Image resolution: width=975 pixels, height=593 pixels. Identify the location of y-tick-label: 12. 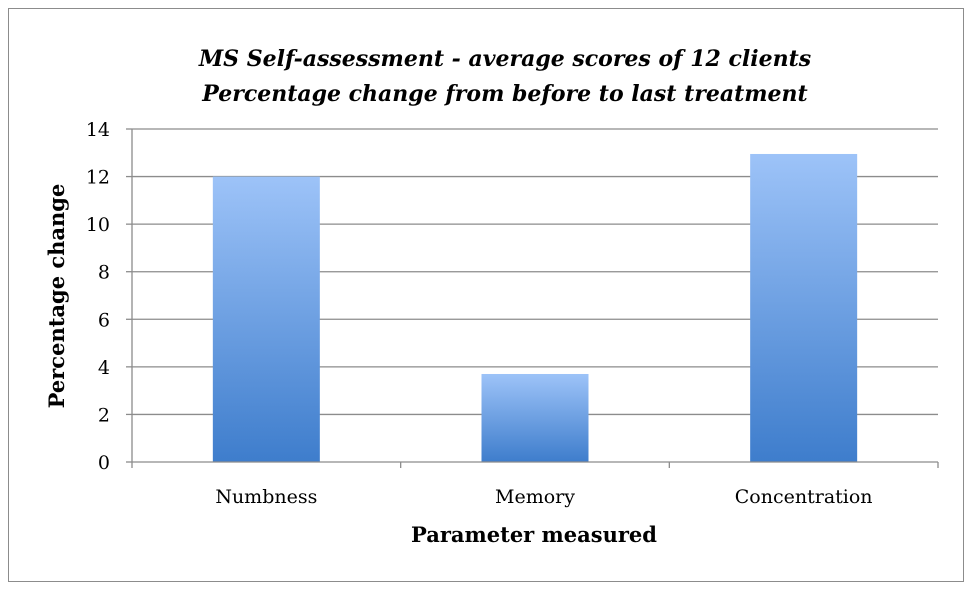
(98, 178).